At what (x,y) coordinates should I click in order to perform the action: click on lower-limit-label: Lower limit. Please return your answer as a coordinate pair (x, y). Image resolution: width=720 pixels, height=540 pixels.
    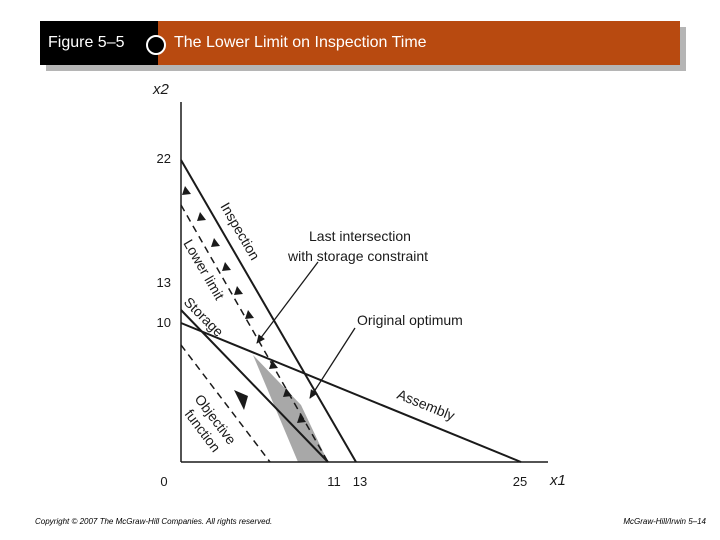
    Looking at the image, I should click on (203, 270).